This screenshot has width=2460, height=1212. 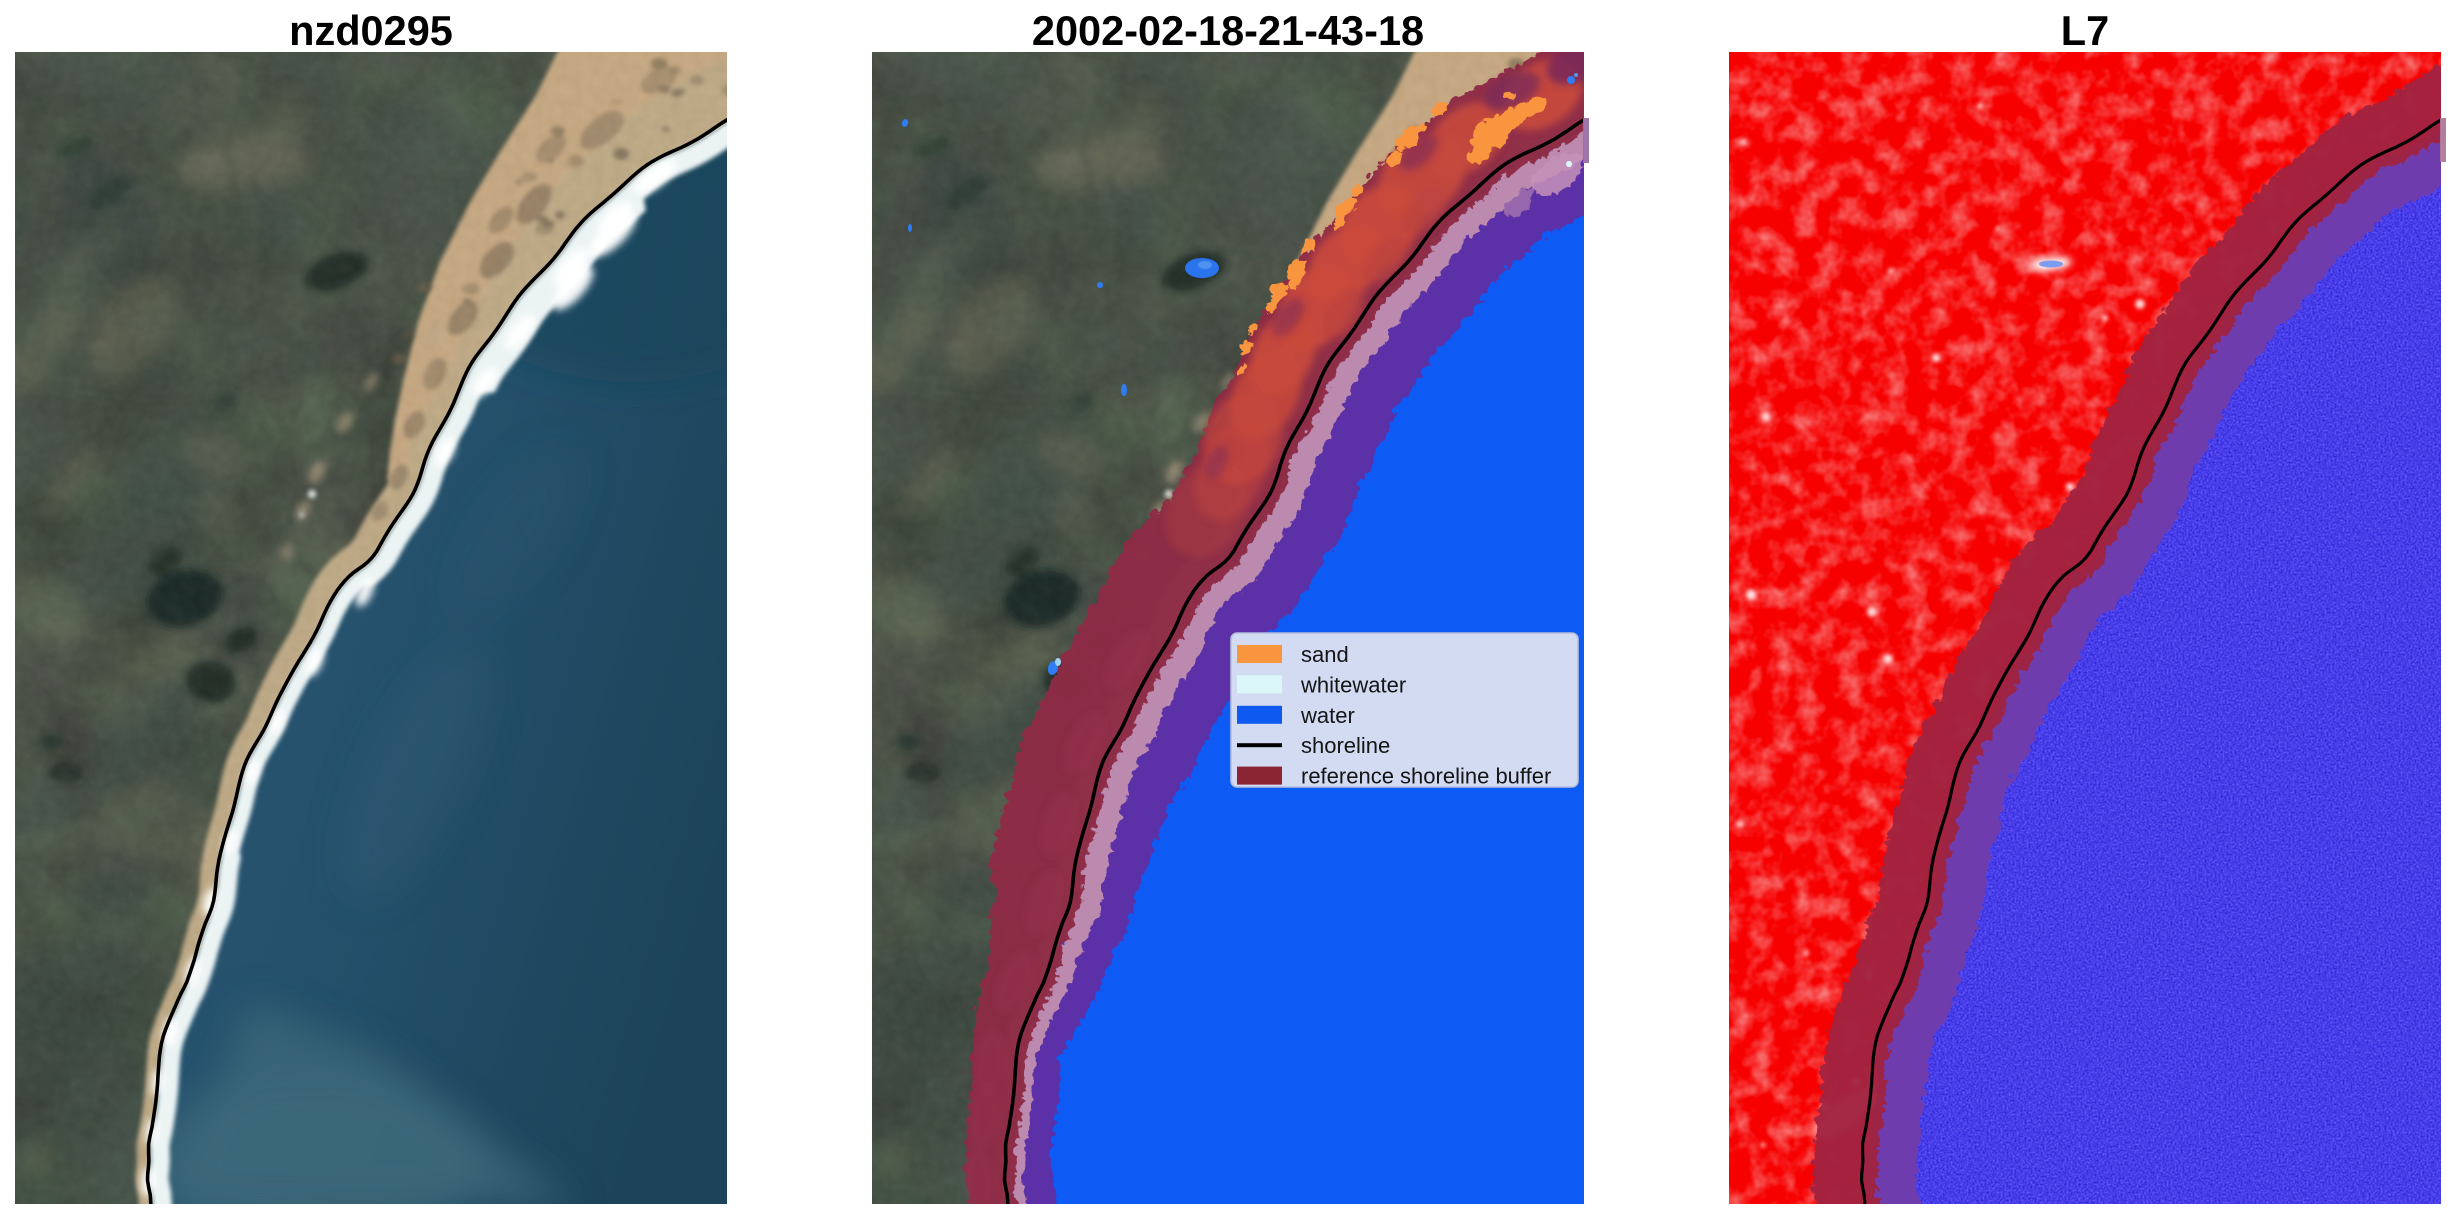 What do you see at coordinates (1353, 684) in the screenshot?
I see `svg-text: whitewater` at bounding box center [1353, 684].